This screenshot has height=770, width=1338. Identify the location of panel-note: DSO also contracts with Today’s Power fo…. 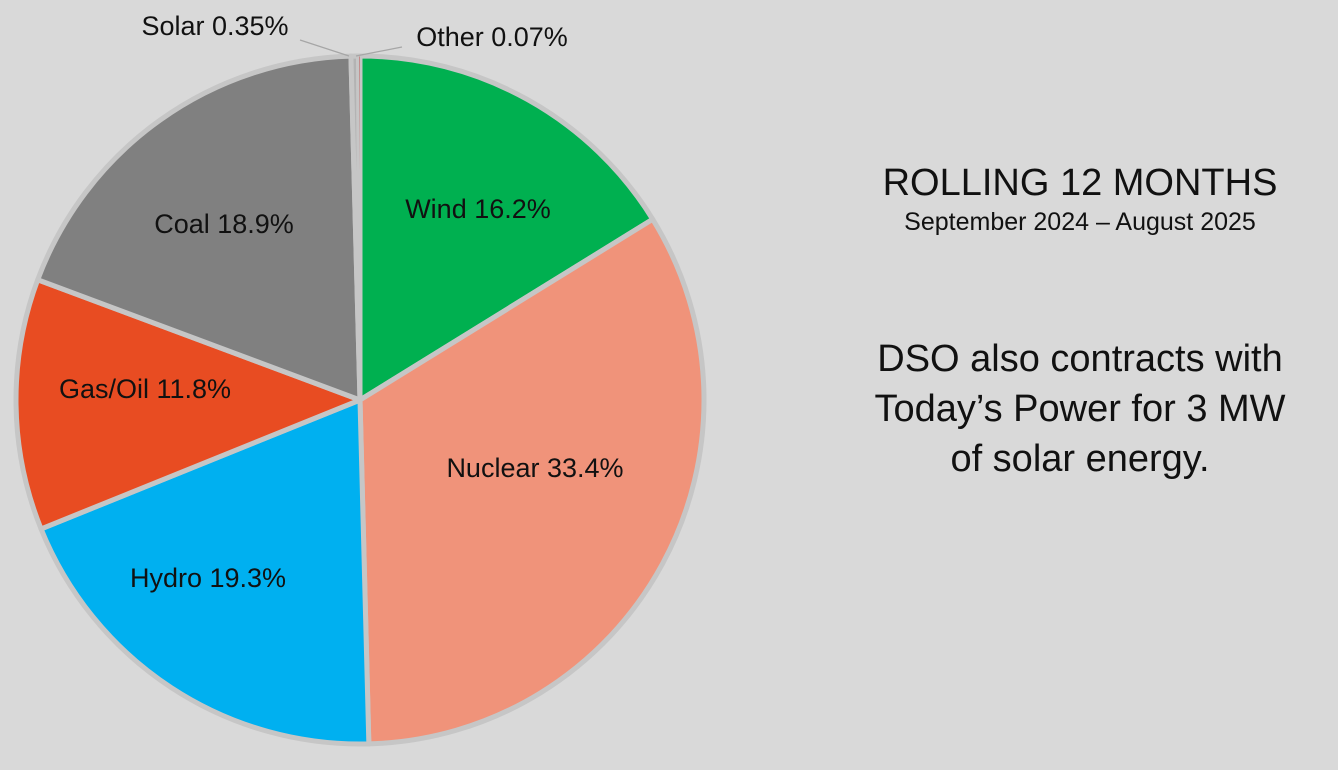
(1079, 409).